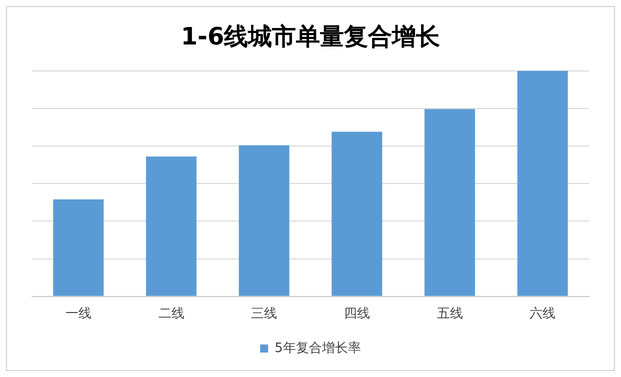 The height and width of the screenshot is (377, 621). Describe the element at coordinates (543, 314) in the screenshot. I see `x-tick-label: 六线` at that location.